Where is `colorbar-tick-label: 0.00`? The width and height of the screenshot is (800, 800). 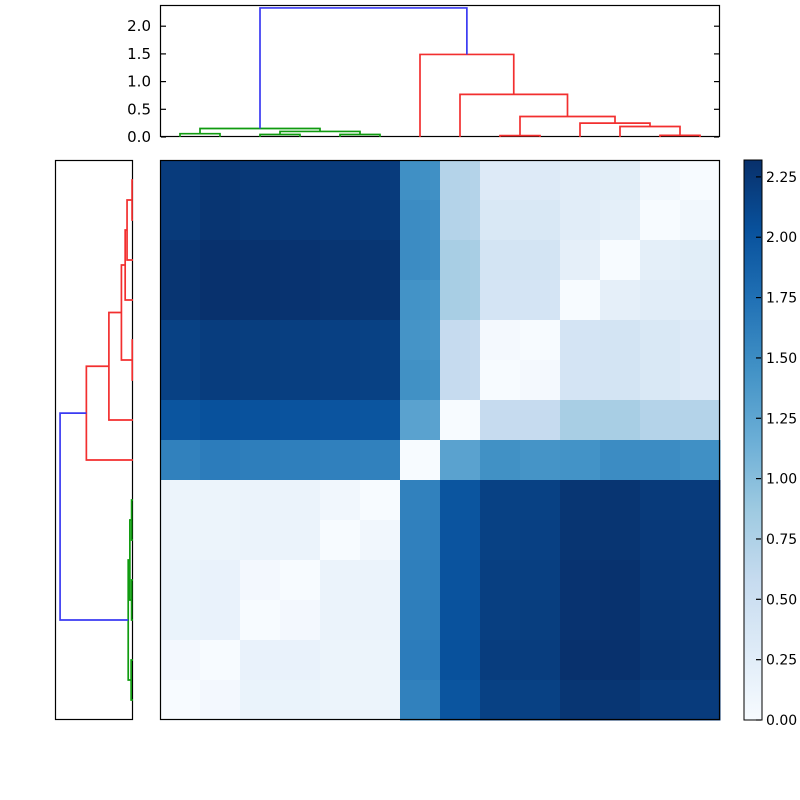 colorbar-tick-label: 0.00 is located at coordinates (781, 721).